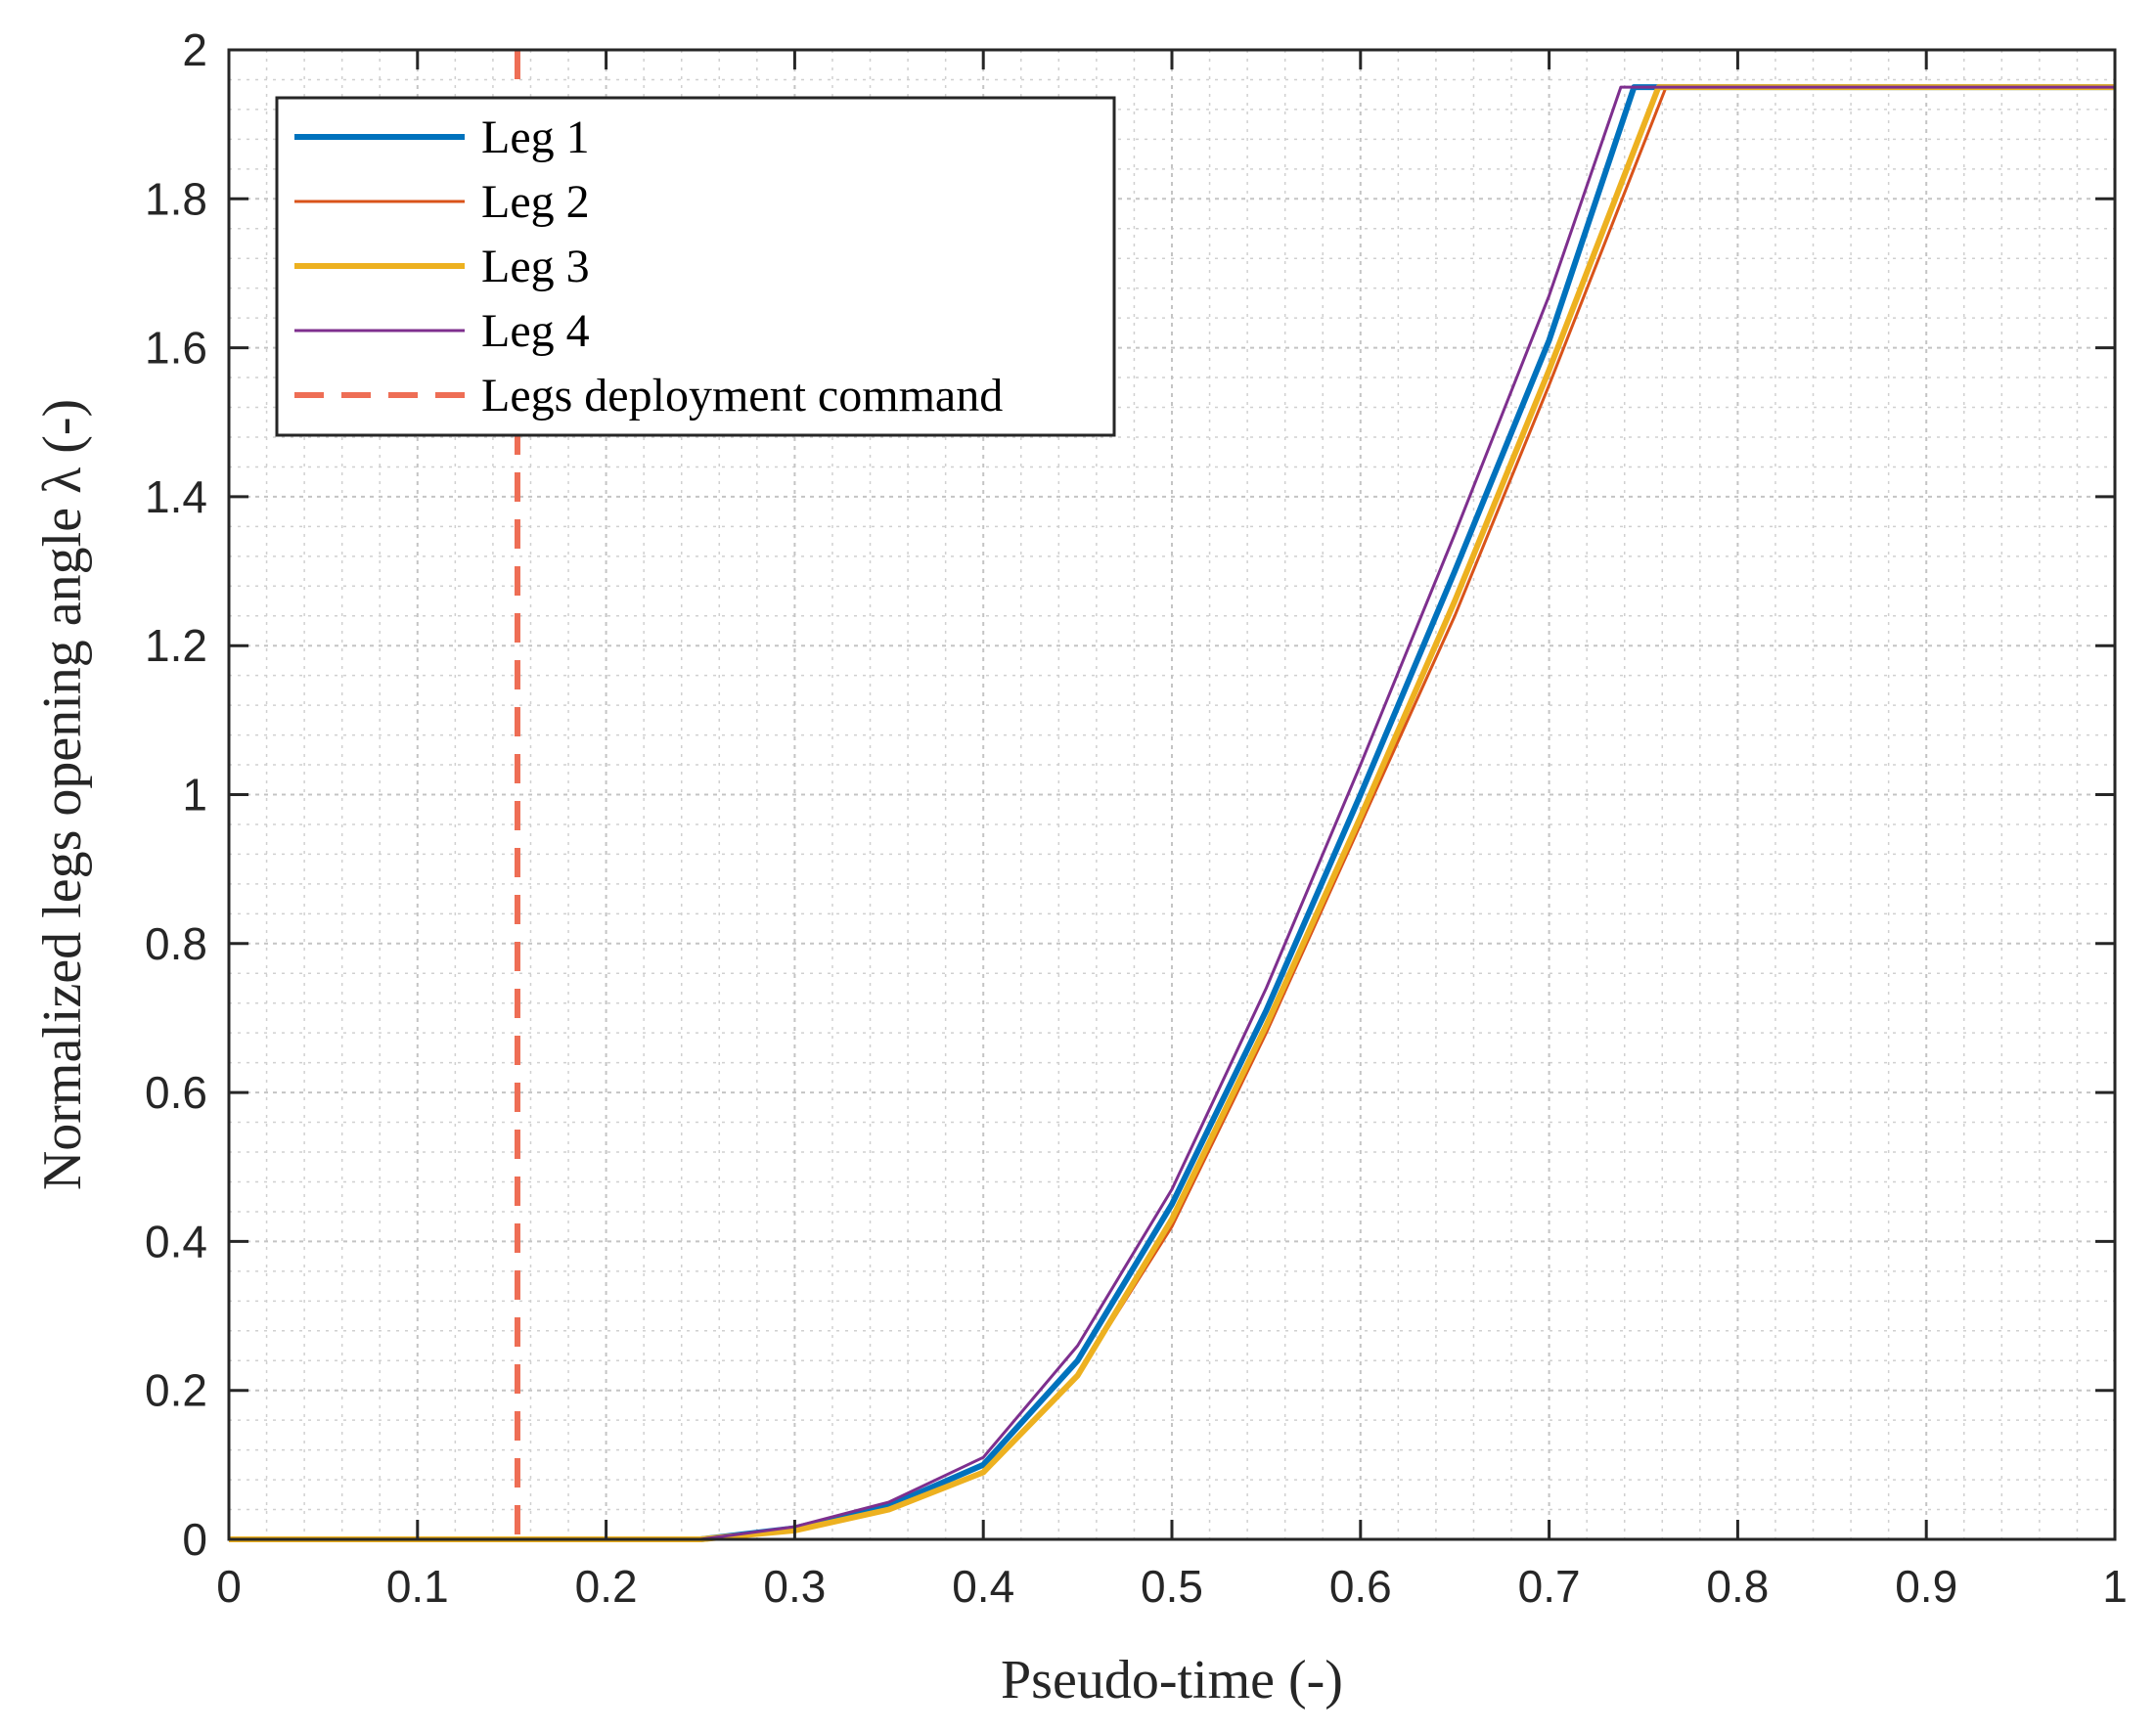 Image resolution: width=2156 pixels, height=1732 pixels. Describe the element at coordinates (535, 266) in the screenshot. I see `legend-label: Leg 3` at that location.